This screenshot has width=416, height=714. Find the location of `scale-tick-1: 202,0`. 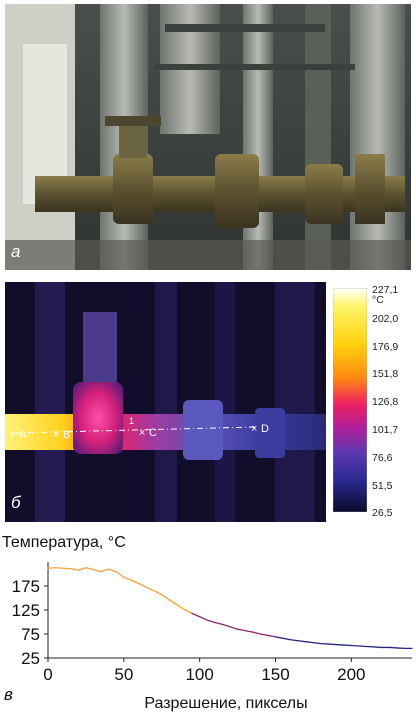

scale-tick-1: 202,0 is located at coordinates (385, 319).